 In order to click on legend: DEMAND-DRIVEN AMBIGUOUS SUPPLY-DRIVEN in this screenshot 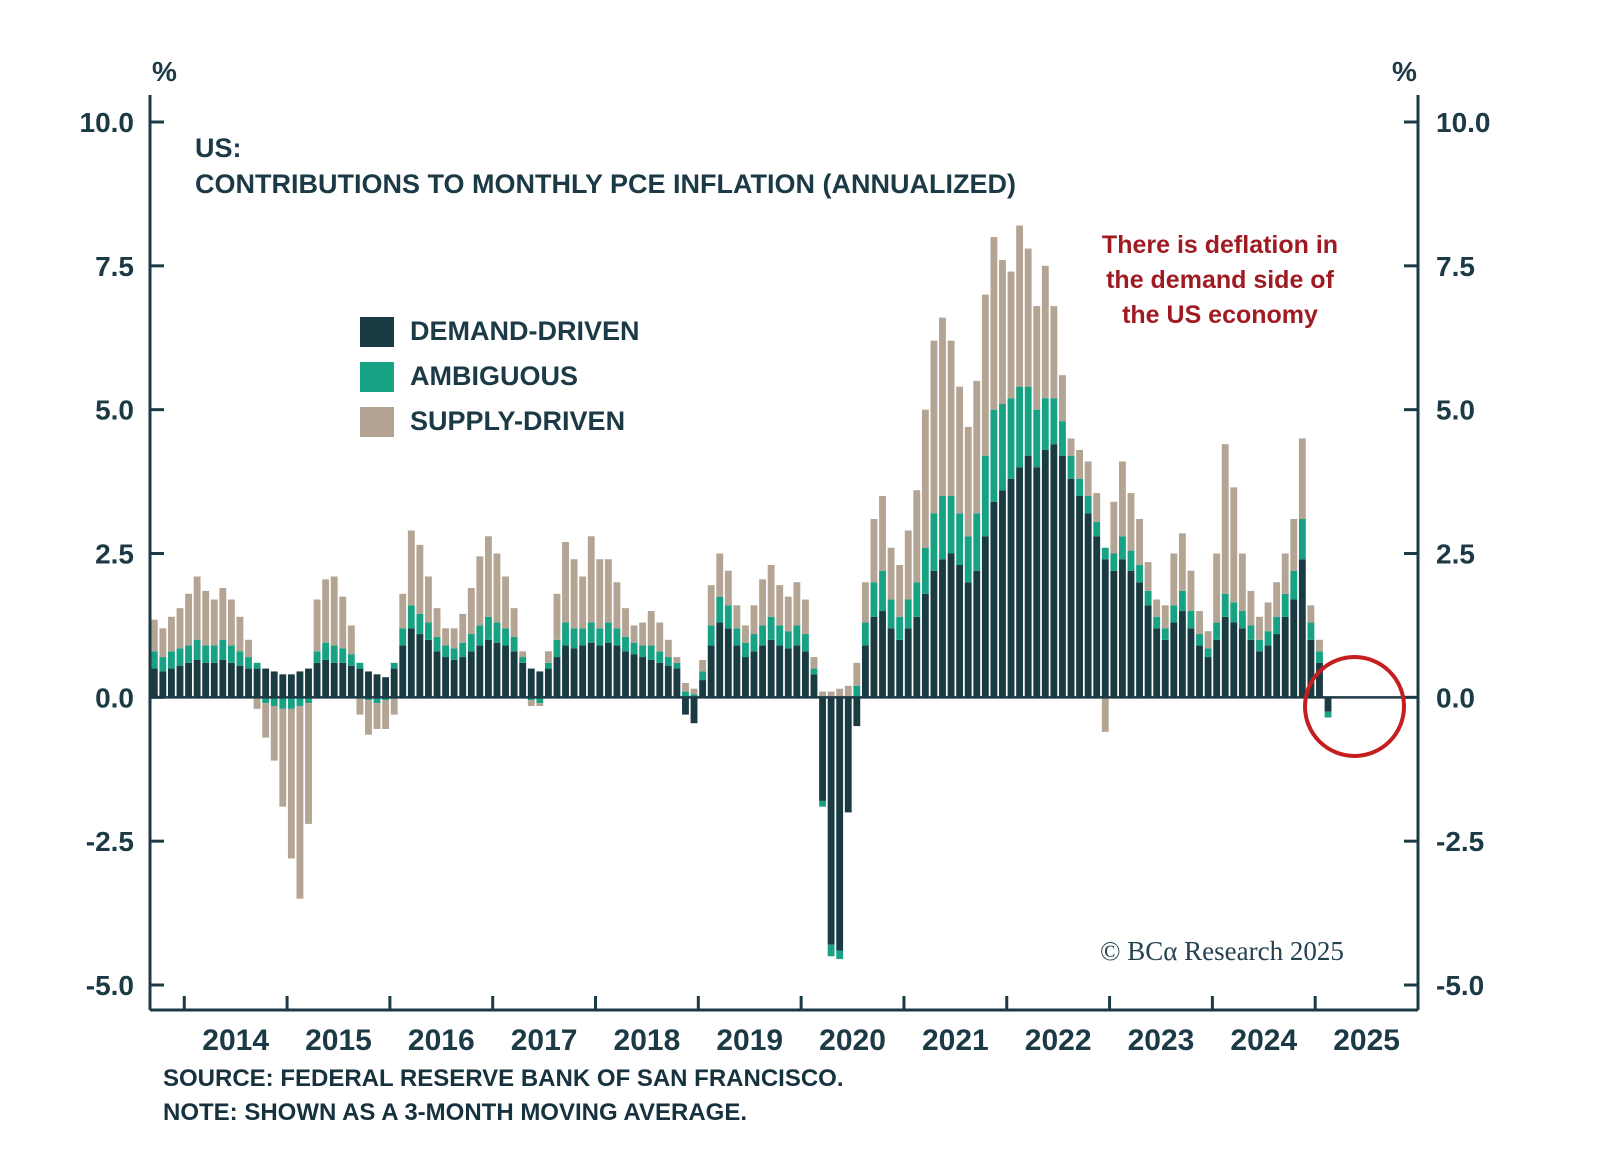, I will do `click(500, 383)`.